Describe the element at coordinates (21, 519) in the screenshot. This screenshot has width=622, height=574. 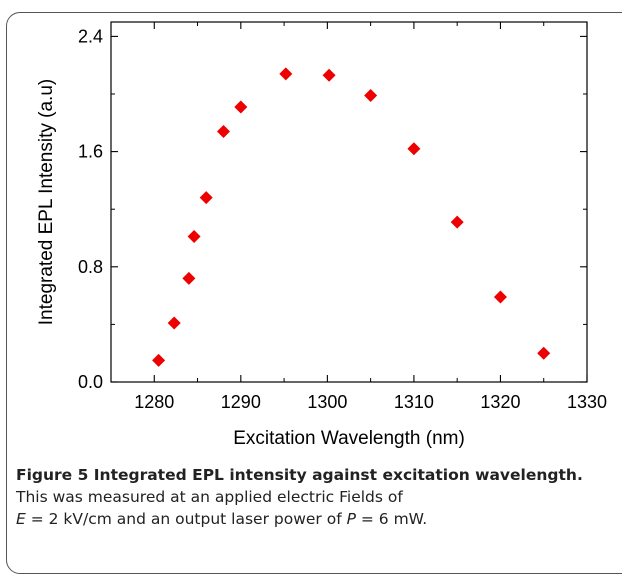
I see `caption-var-e: E` at that location.